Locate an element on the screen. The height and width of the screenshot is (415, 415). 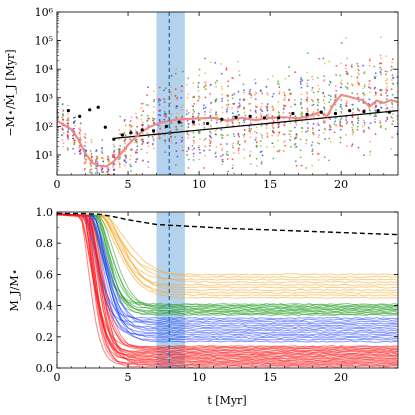
top-median-curve is located at coordinates (227, 130).